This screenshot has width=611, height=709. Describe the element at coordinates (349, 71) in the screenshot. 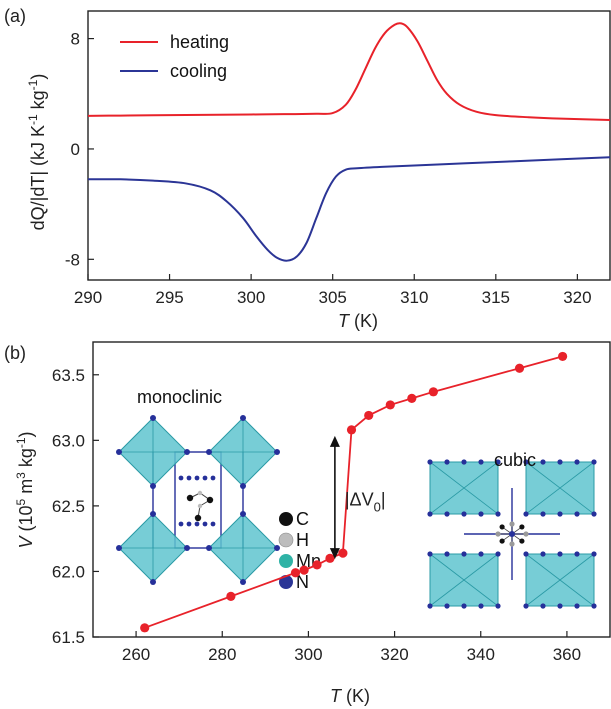

I see `series-heating-line` at that location.